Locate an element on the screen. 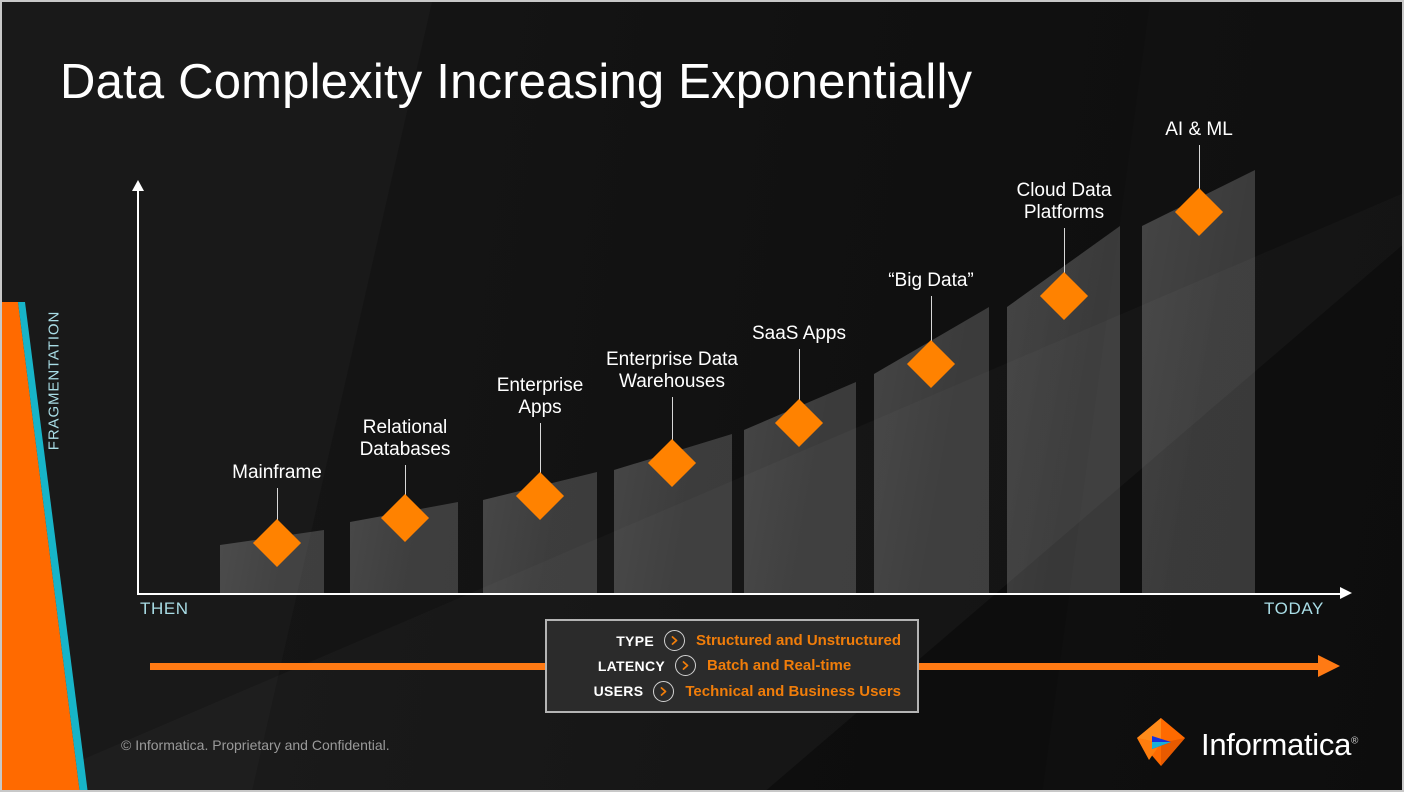 Image resolution: width=1404 pixels, height=792 pixels. informatica-logo: Informatica® is located at coordinates (1246, 744).